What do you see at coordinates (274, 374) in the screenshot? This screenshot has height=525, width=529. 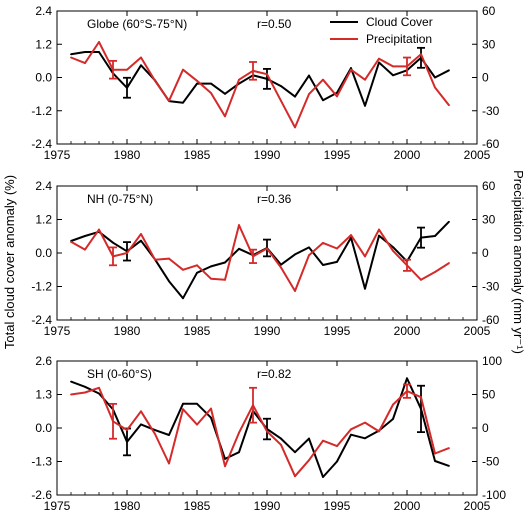 I see `correlation-label: r=0.82` at bounding box center [274, 374].